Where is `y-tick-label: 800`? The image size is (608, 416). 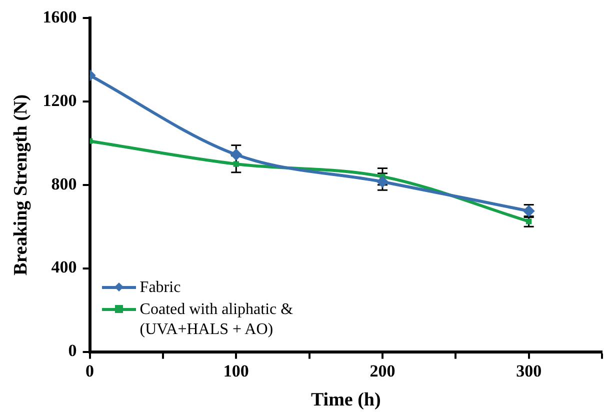 y-tick-label: 800 is located at coordinates (64, 184).